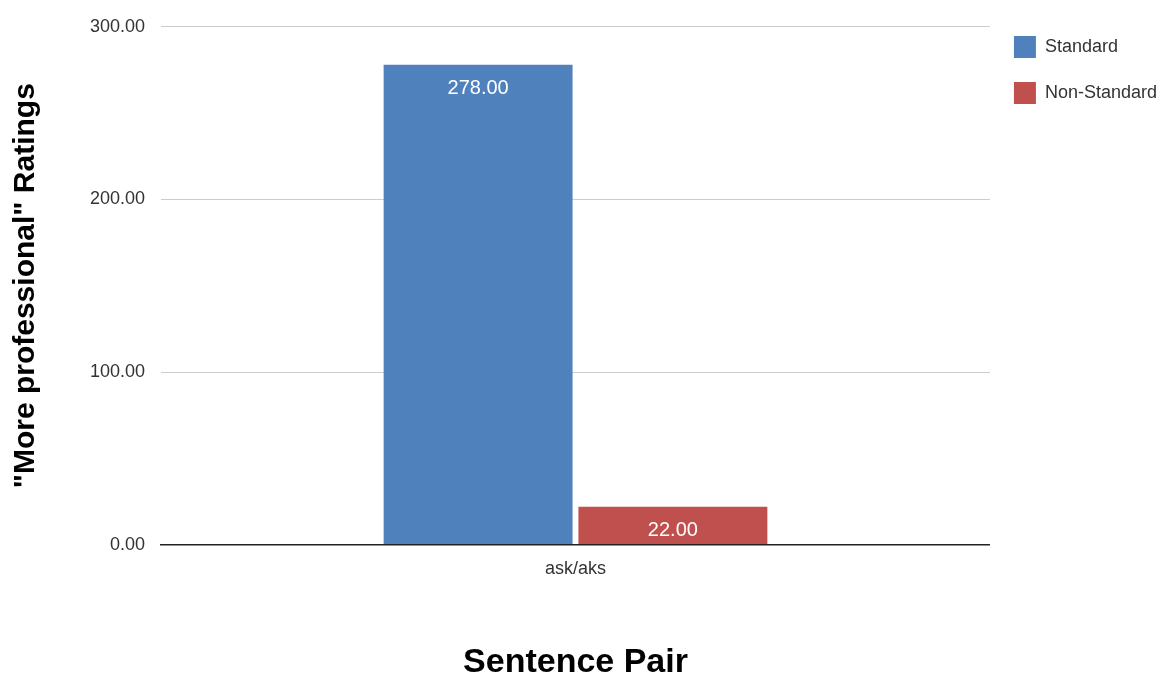  I want to click on y-tick-label: 100.00, so click(117, 370).